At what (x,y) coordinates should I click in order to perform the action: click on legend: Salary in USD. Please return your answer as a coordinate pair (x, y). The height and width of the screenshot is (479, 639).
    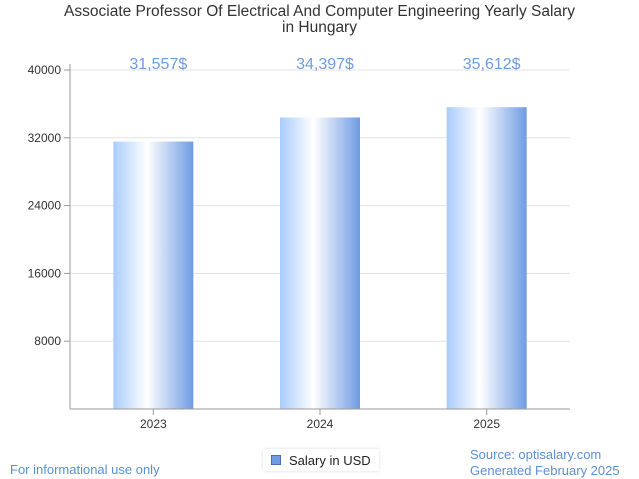
    Looking at the image, I should click on (321, 460).